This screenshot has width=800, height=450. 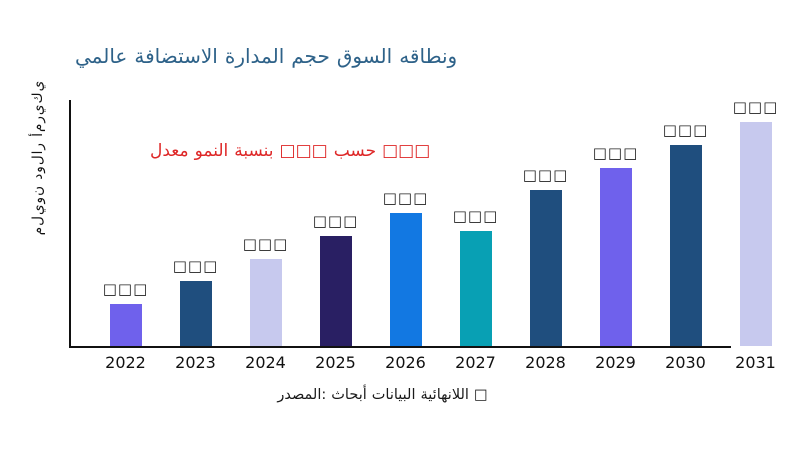 I want to click on axis-label-char: د, so click(x=38, y=176).